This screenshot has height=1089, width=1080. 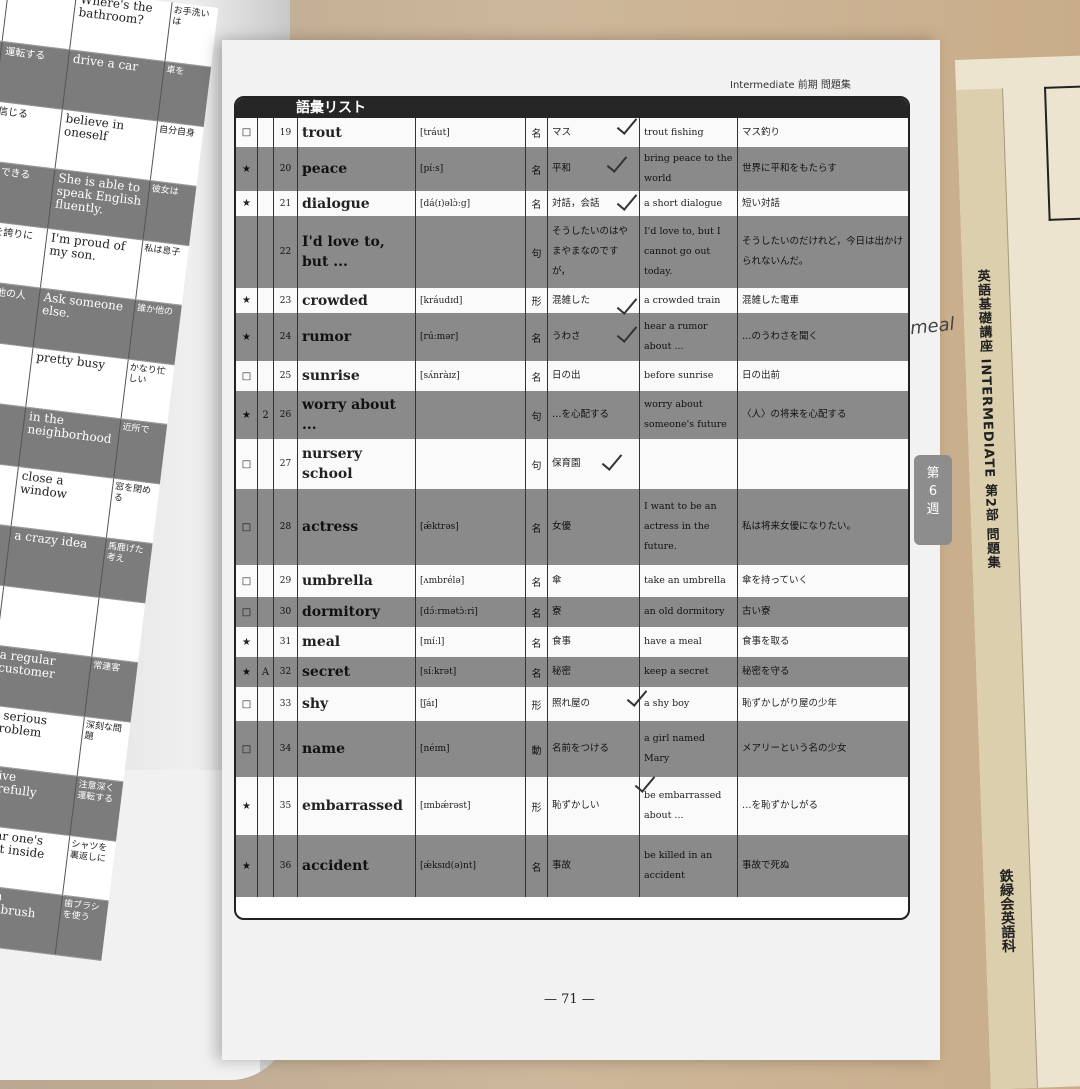 What do you see at coordinates (28, 194) in the screenshot?
I see `meaning-cell: …できる` at bounding box center [28, 194].